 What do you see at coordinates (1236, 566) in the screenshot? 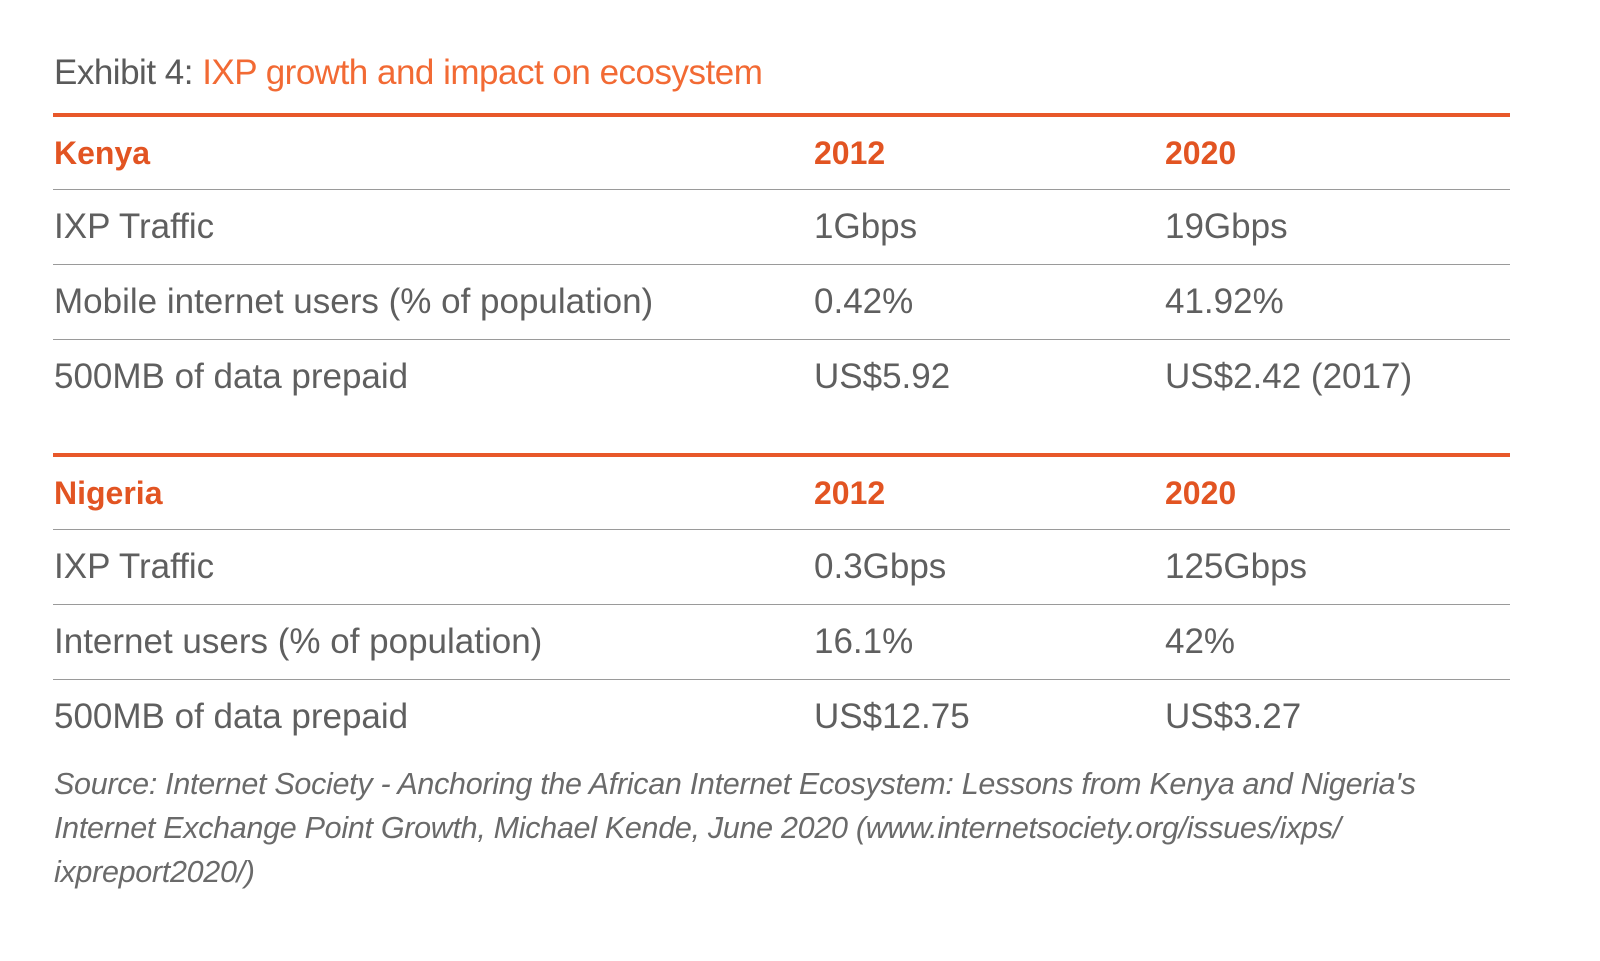
I see `value-2020: 125Gbps` at bounding box center [1236, 566].